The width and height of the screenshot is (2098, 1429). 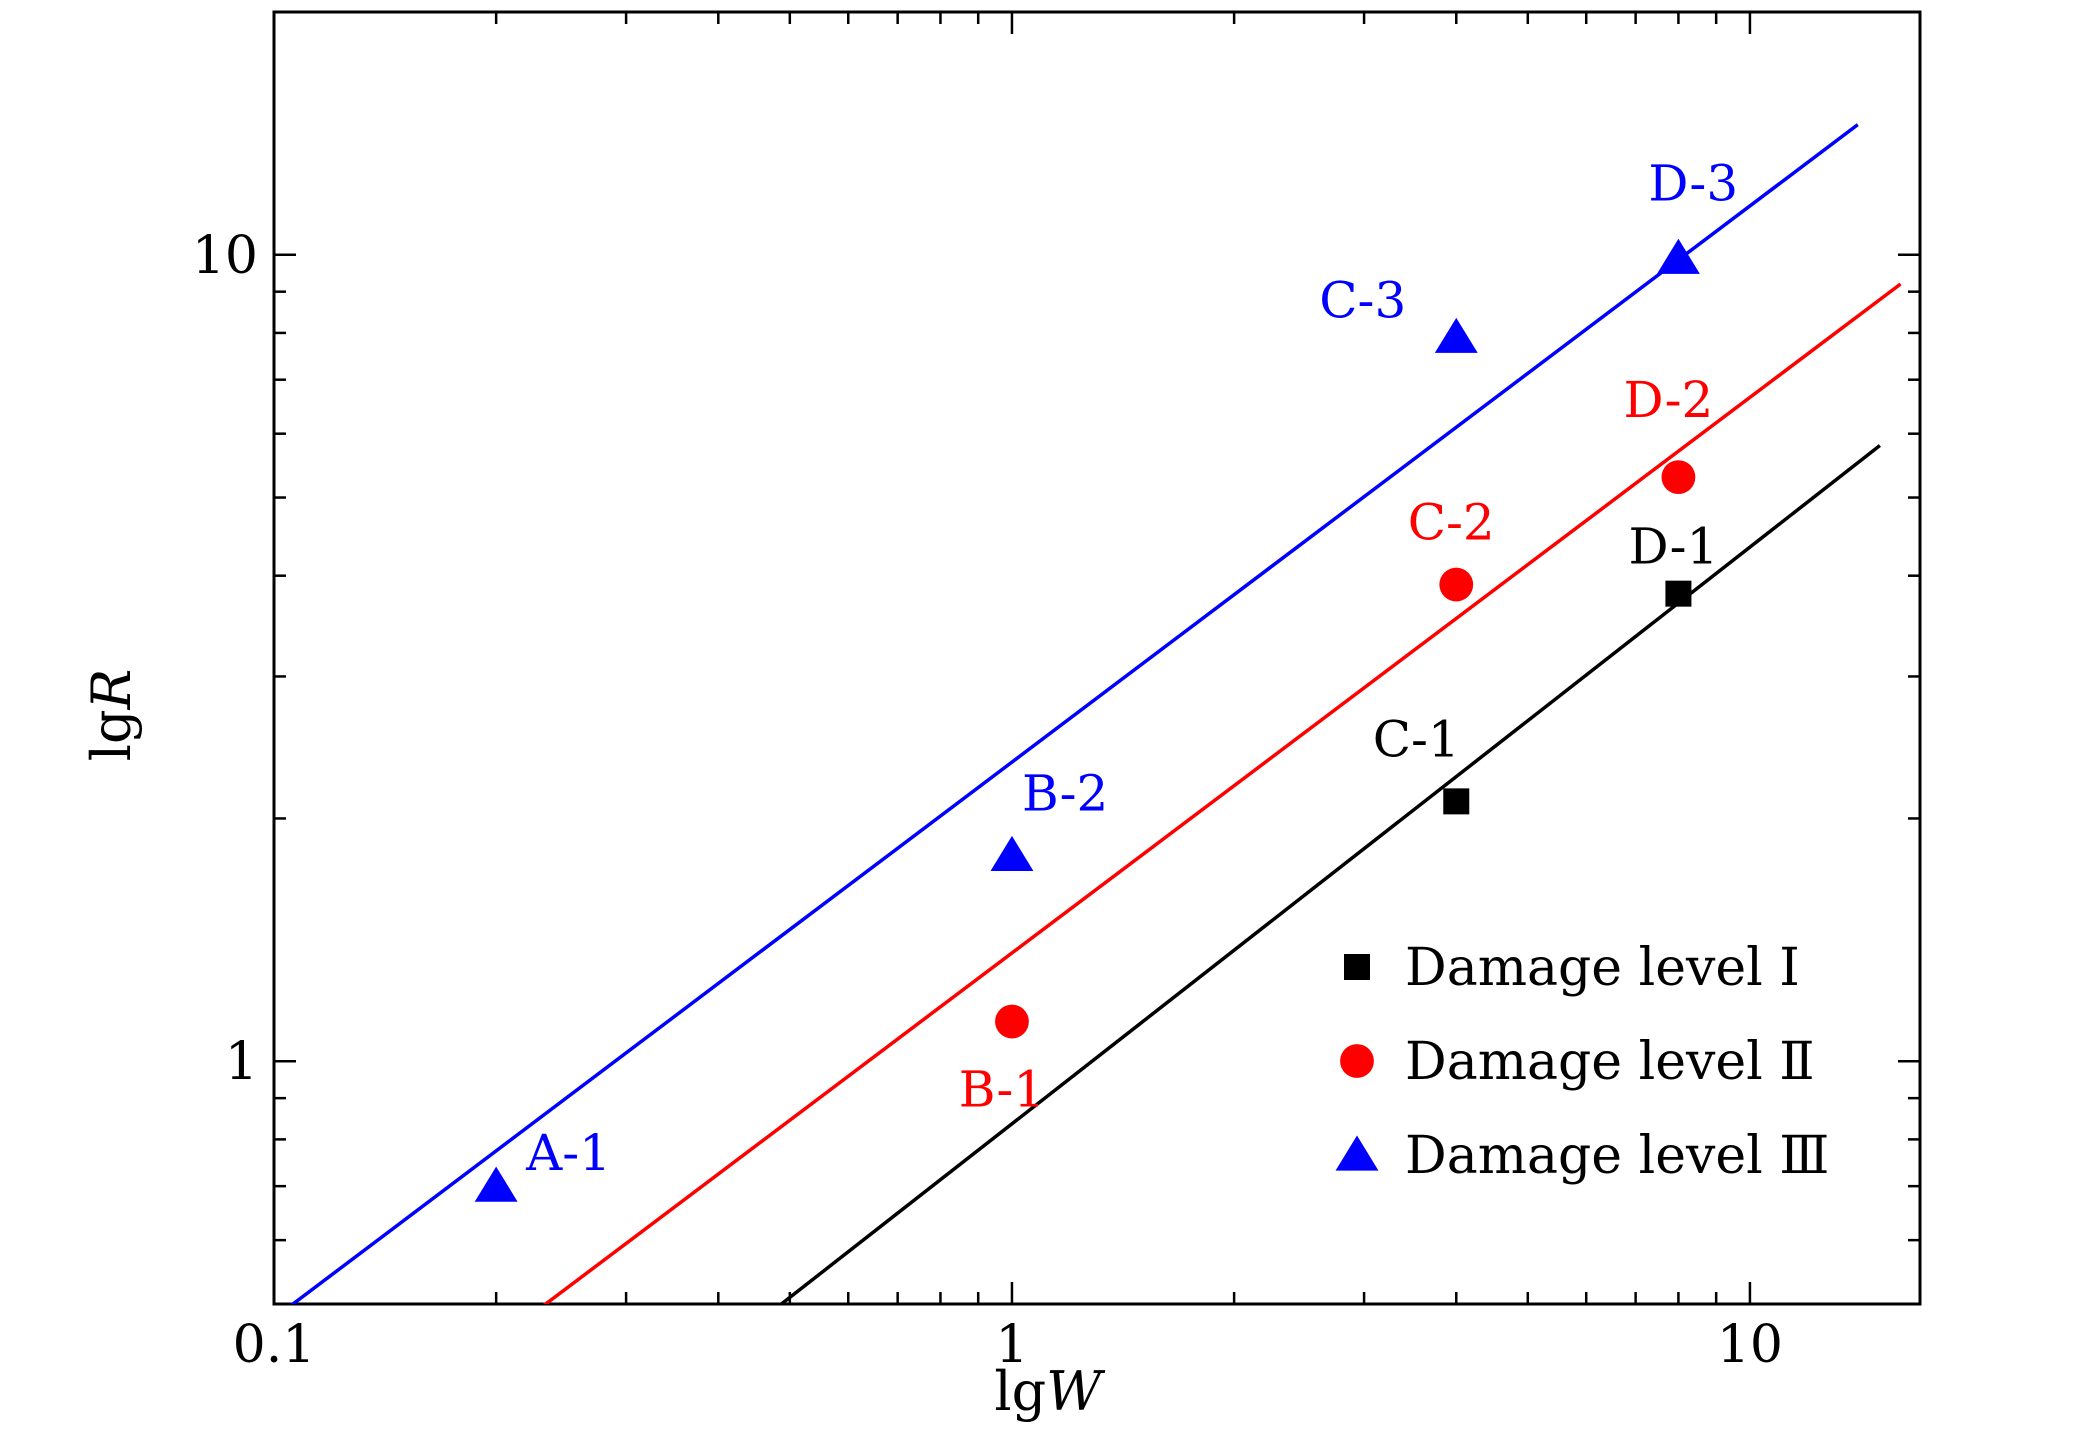 I want to click on y-axis-label-prefix: lg, so click(x=111, y=735).